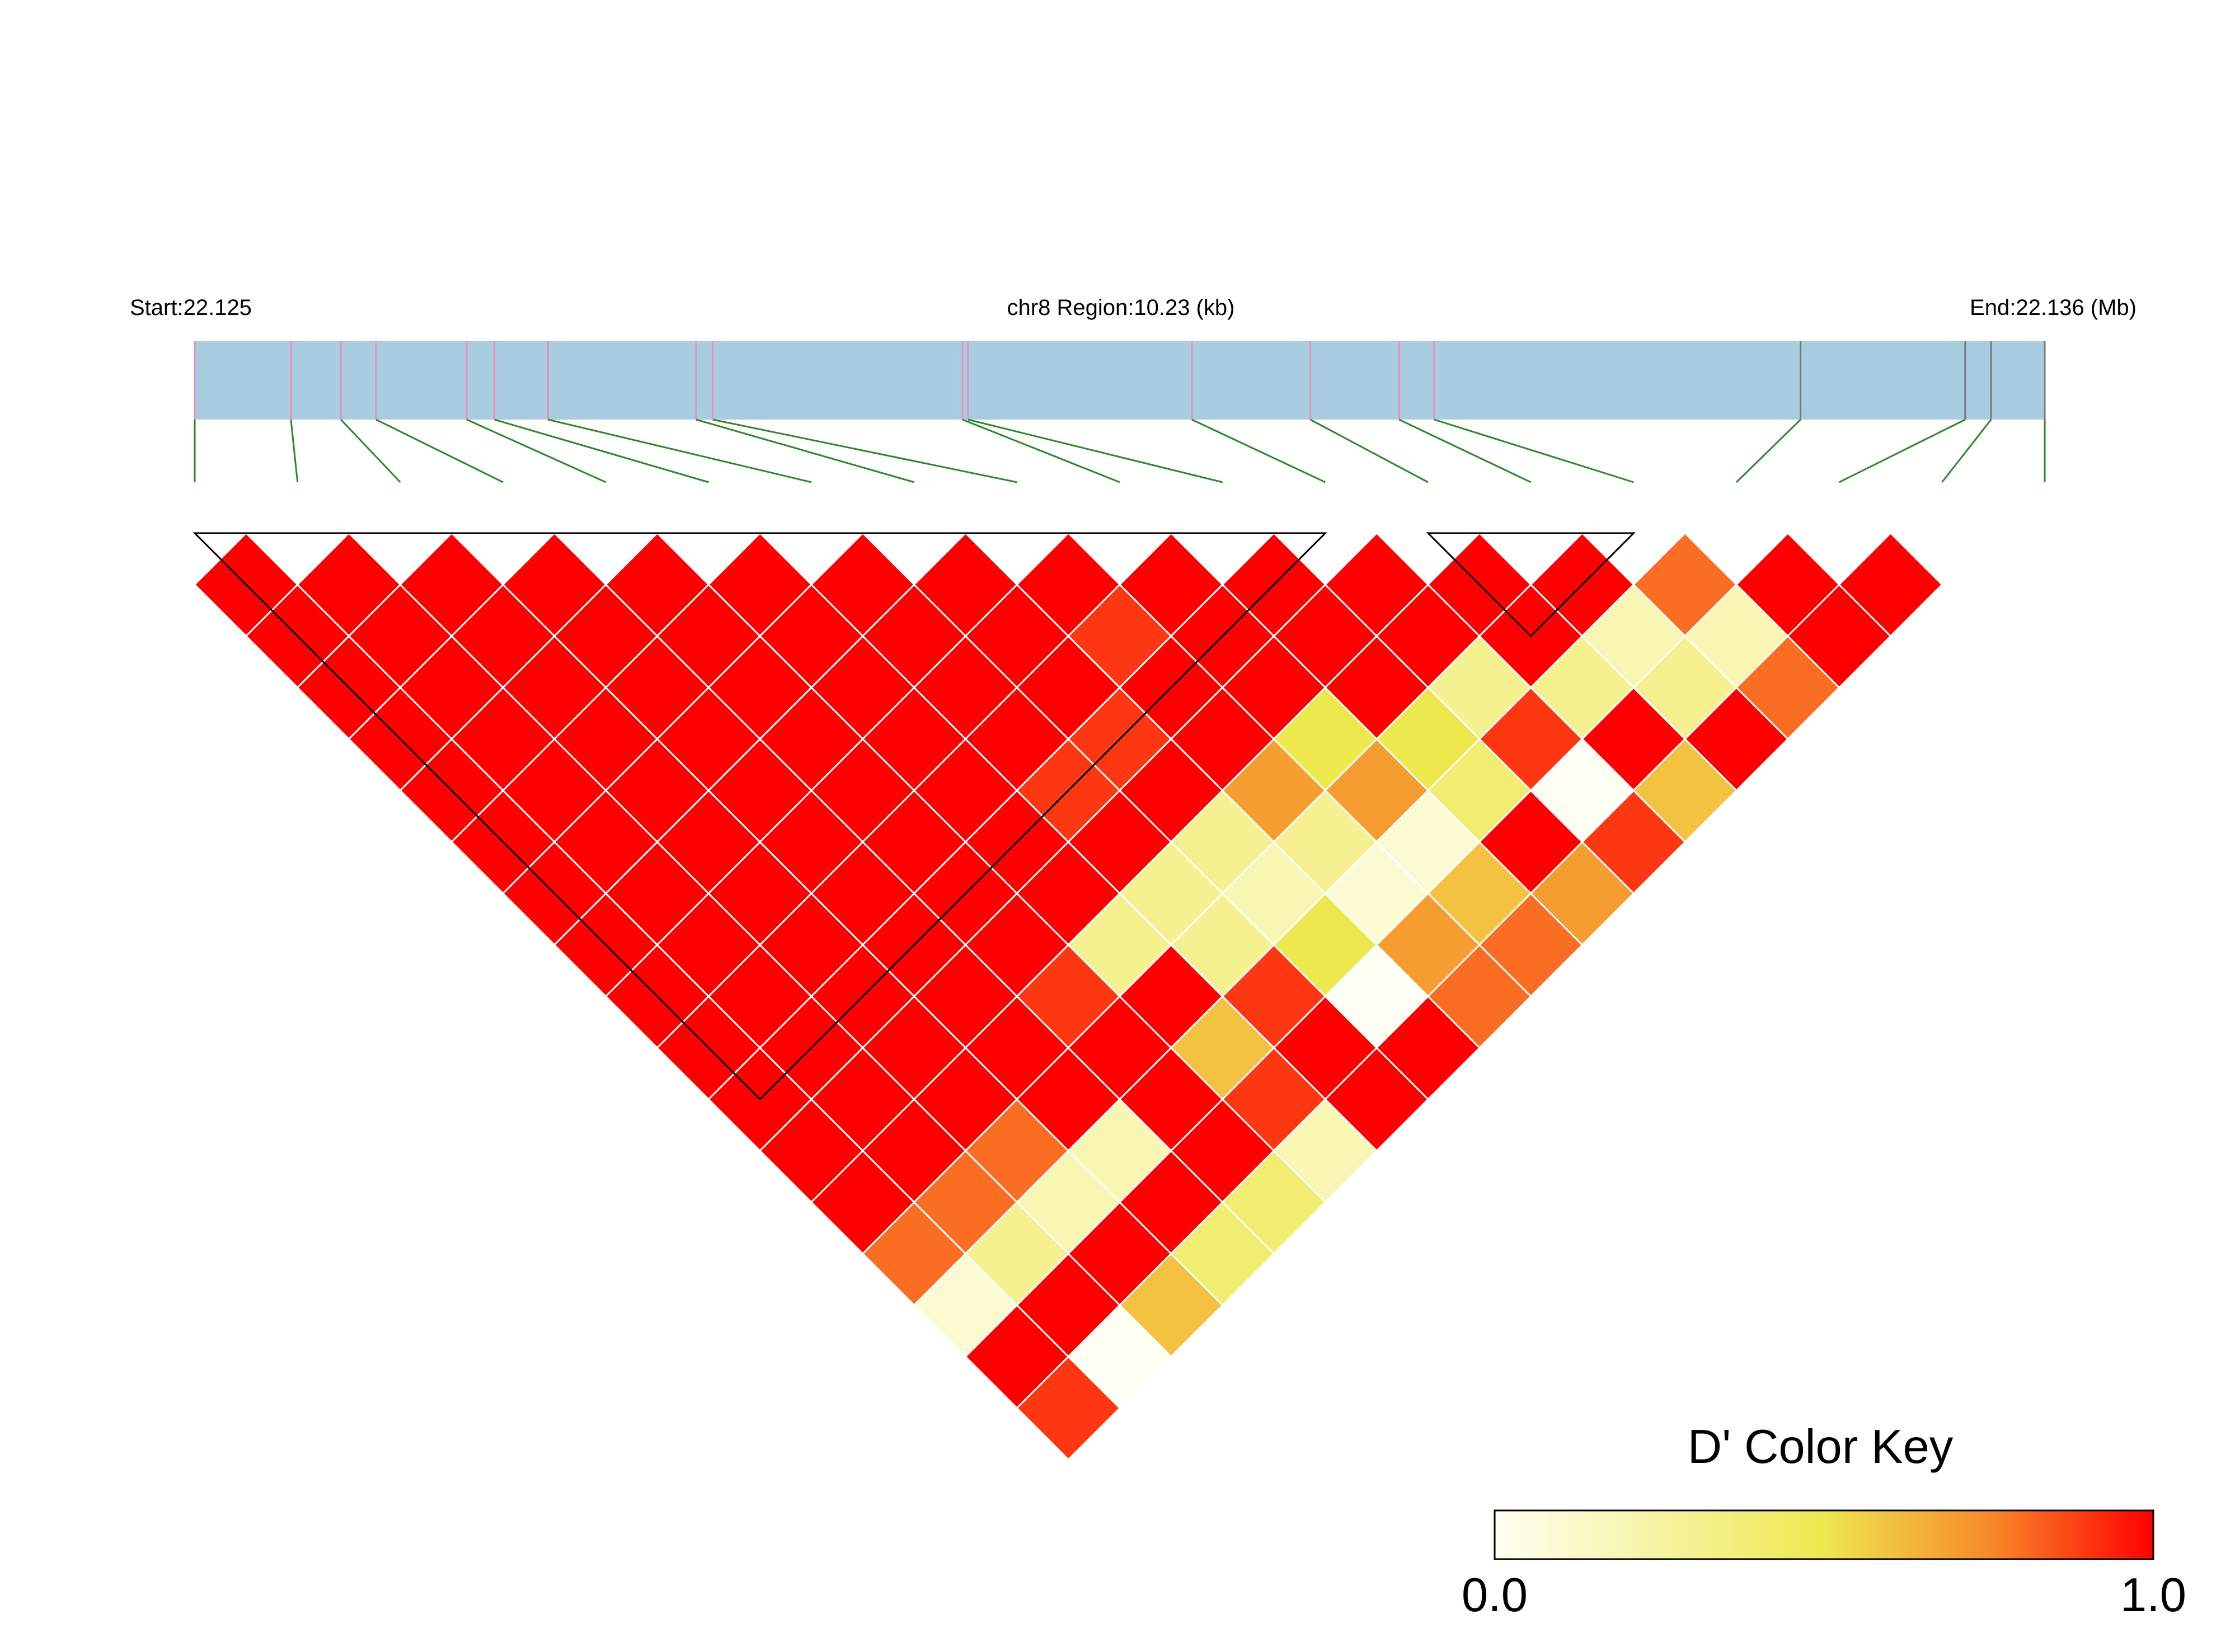 The image size is (2235, 1652). I want to click on end-label: End:22.136 (Mb), so click(2053, 308).